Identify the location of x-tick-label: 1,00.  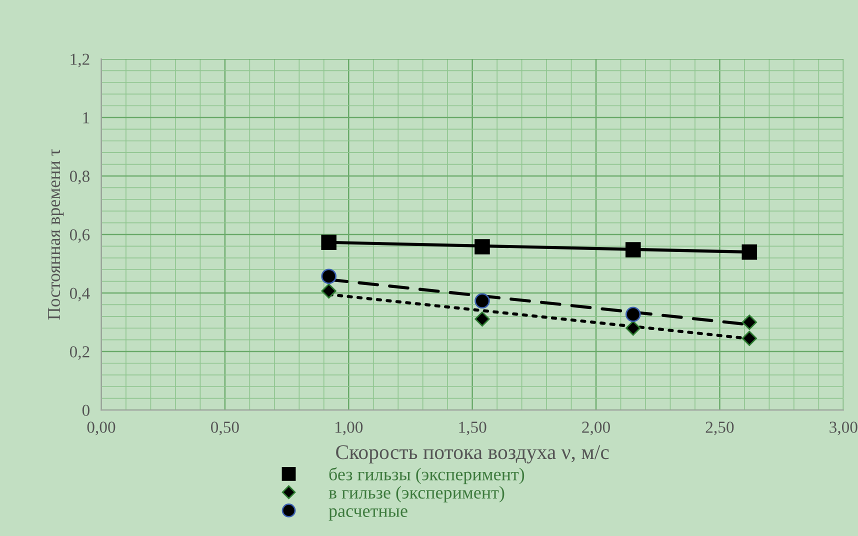
(349, 429).